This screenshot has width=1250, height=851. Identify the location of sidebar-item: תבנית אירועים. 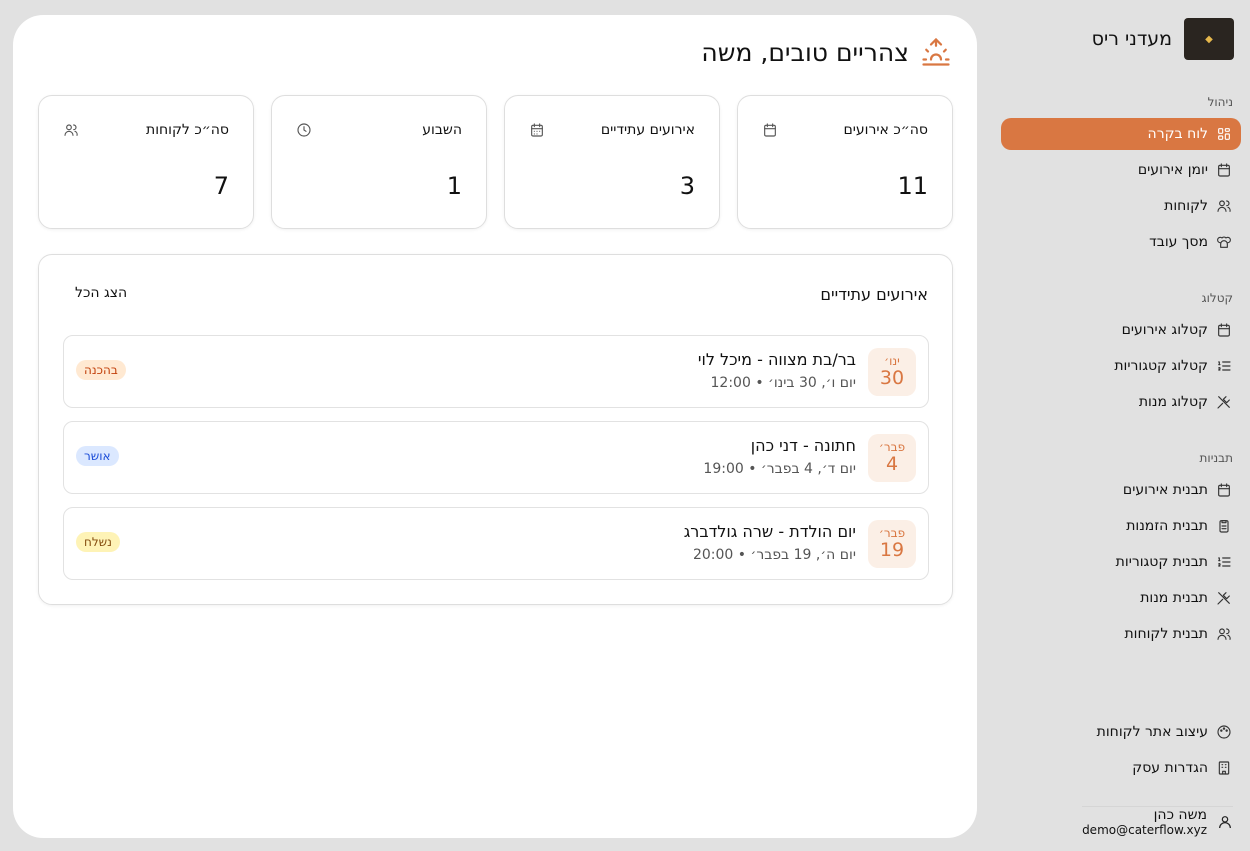
(1121, 490).